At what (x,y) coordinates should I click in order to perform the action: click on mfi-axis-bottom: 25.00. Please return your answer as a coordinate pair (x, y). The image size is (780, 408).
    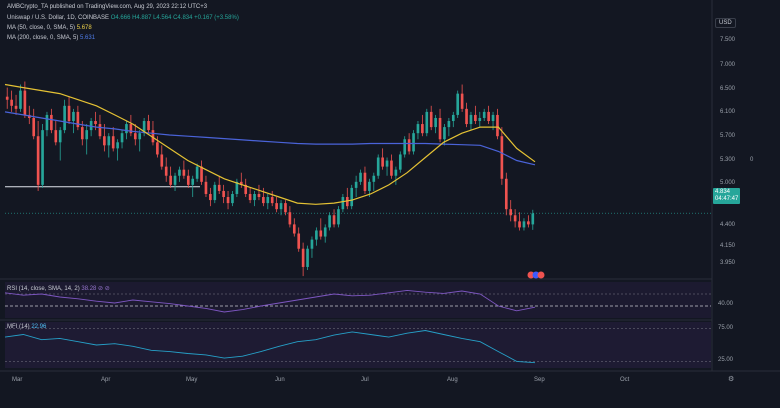
    Looking at the image, I should click on (726, 360).